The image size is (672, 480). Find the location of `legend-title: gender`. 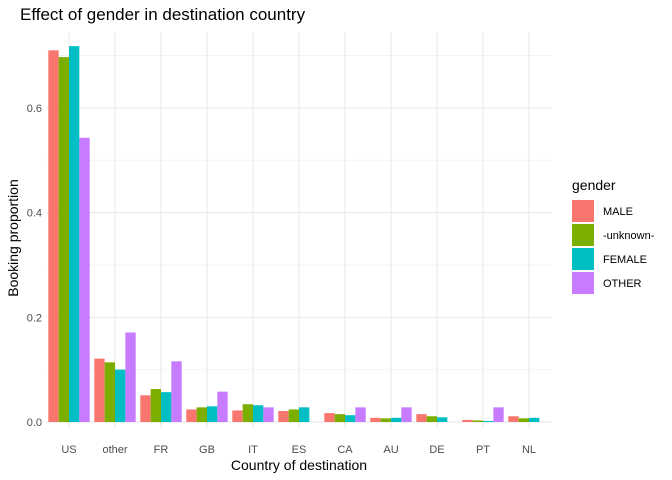

legend-title: gender is located at coordinates (594, 185).